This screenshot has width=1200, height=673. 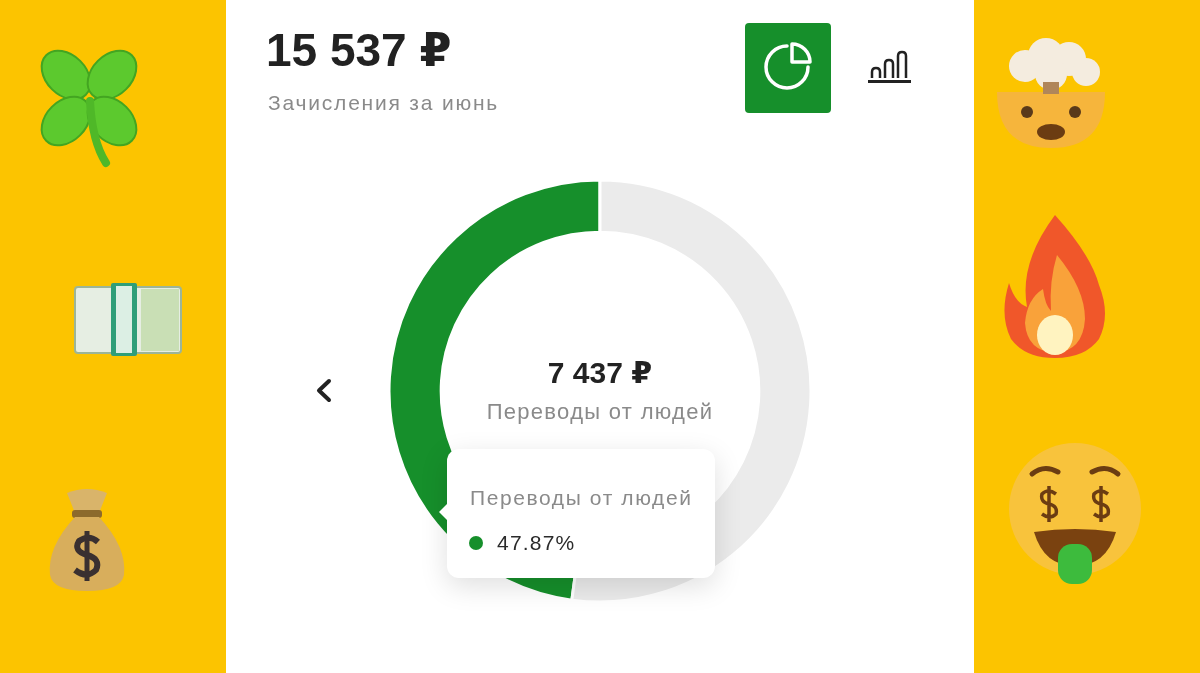 What do you see at coordinates (384, 102) in the screenshot?
I see `chart-subtitle: Зачисления за июнь` at bounding box center [384, 102].